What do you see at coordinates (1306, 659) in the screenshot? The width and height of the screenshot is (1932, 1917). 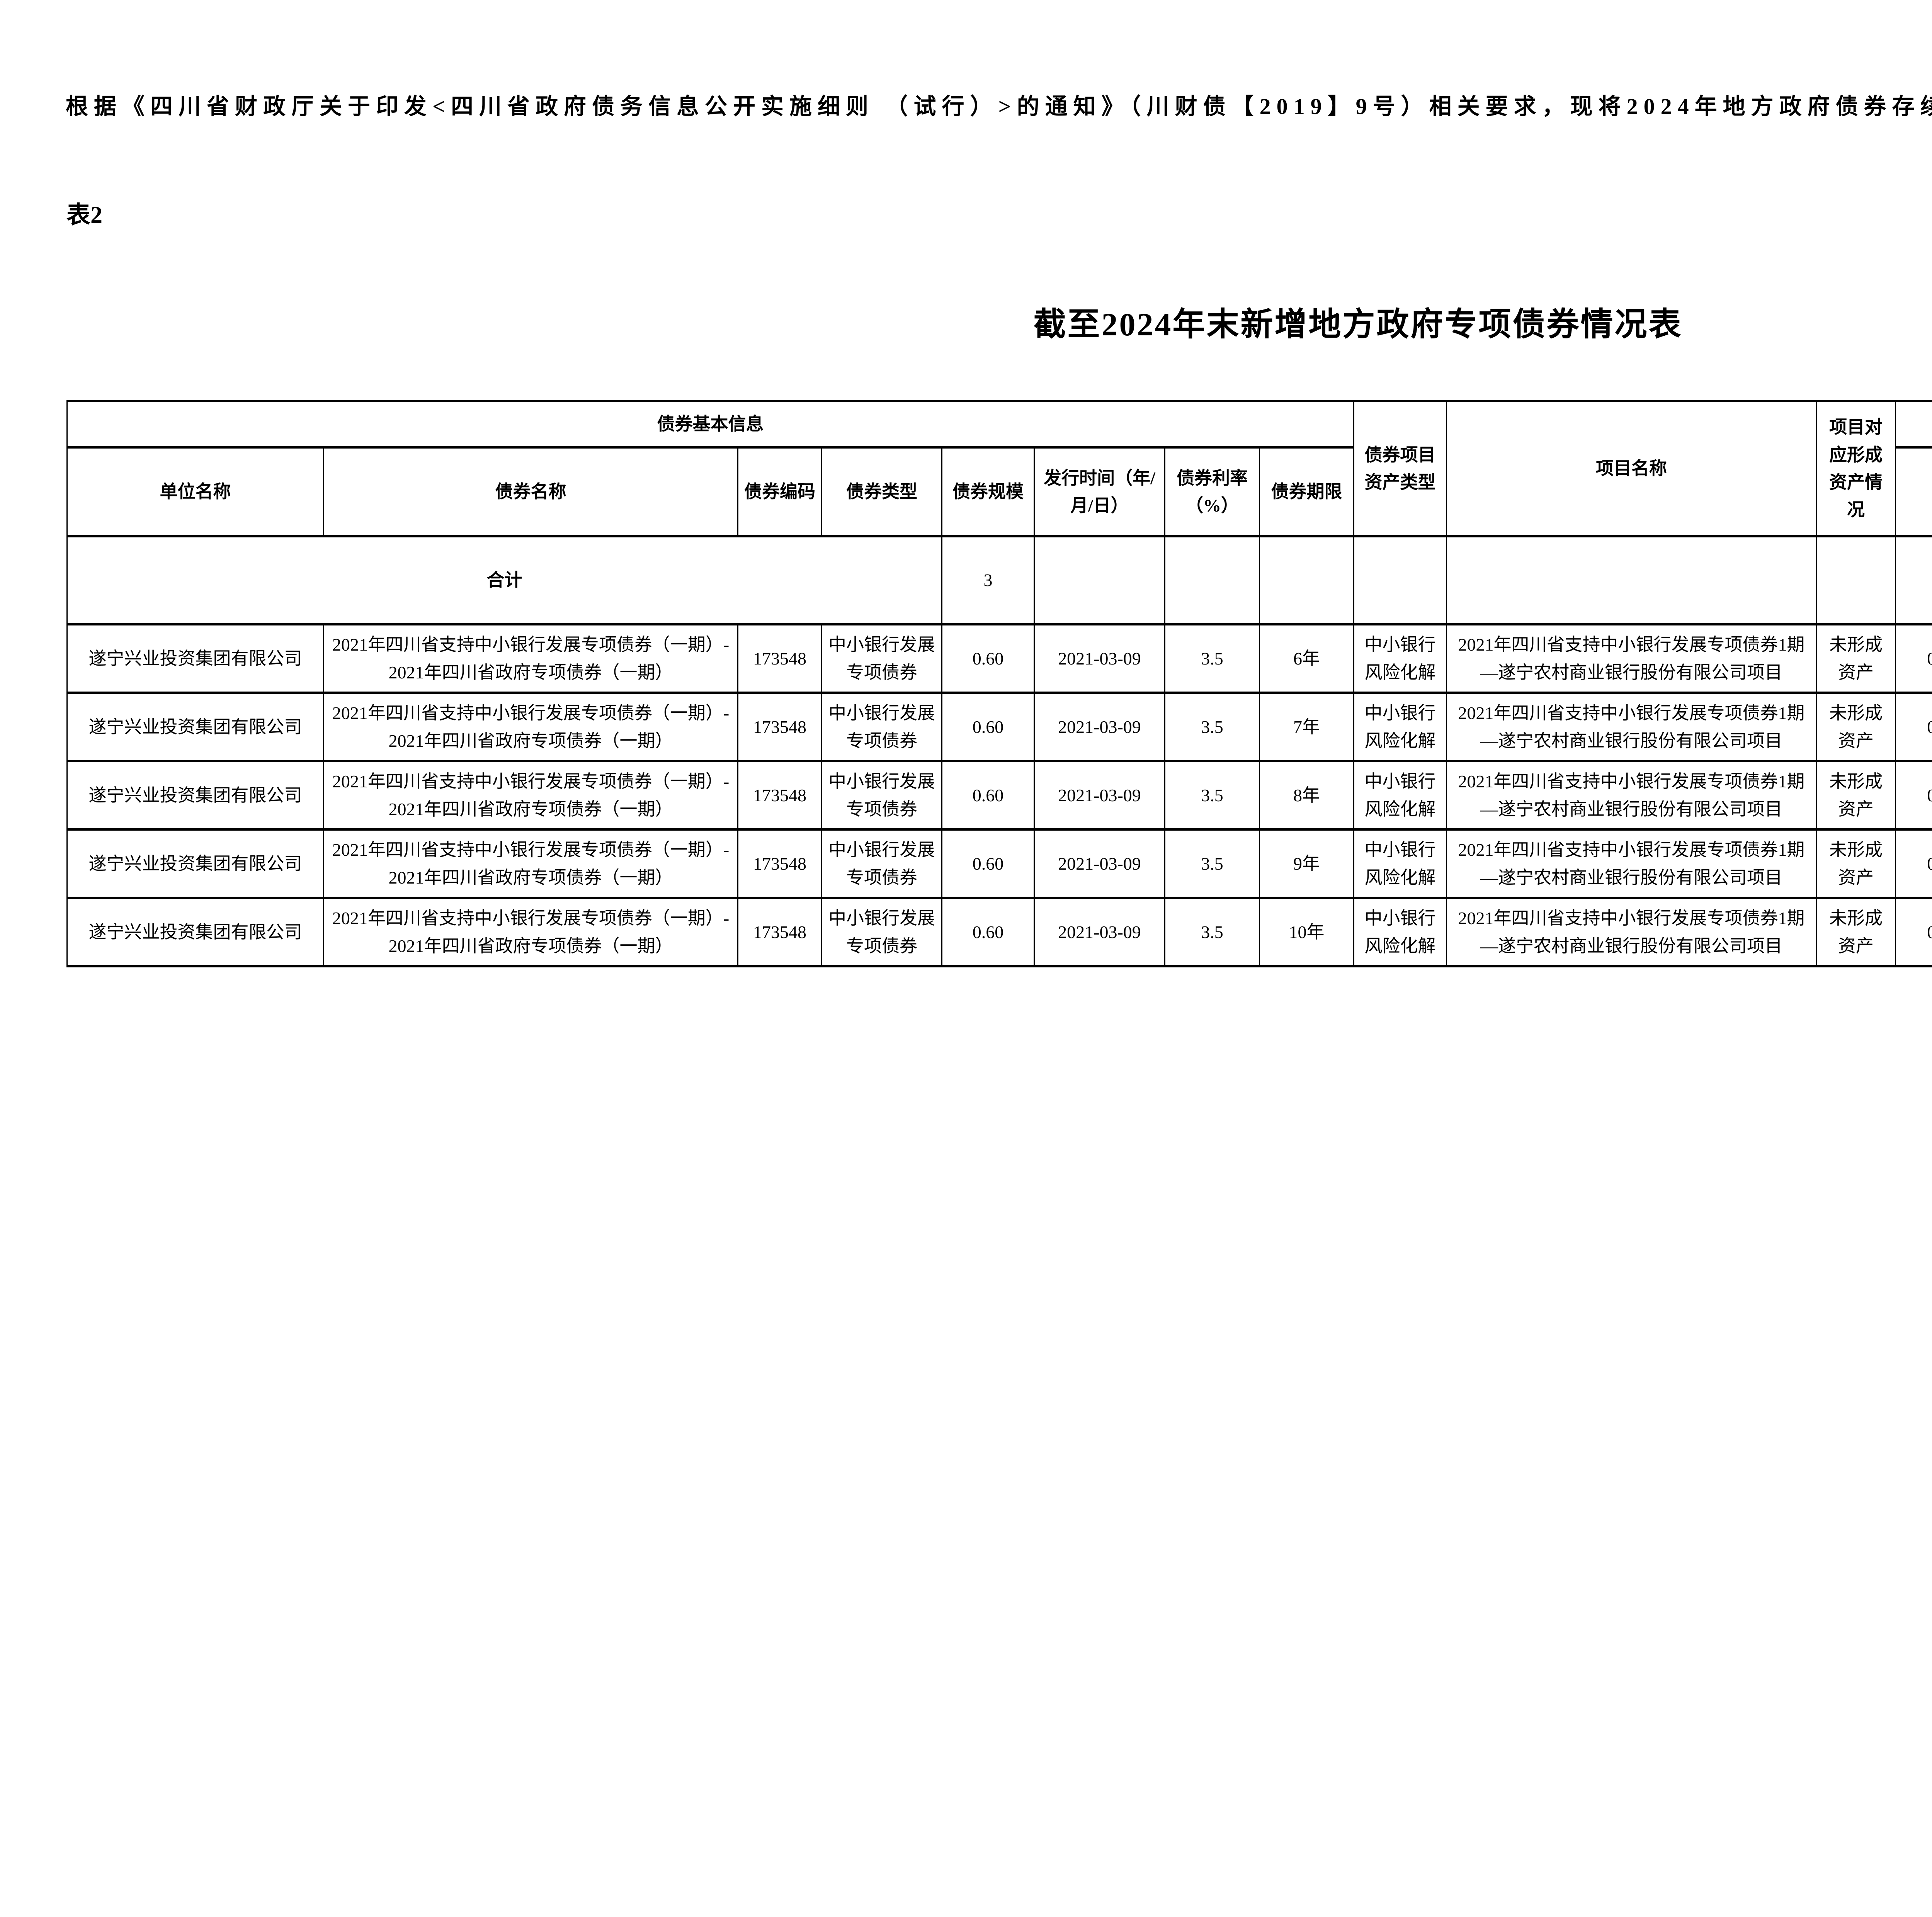 I see `cell-term: 6年` at bounding box center [1306, 659].